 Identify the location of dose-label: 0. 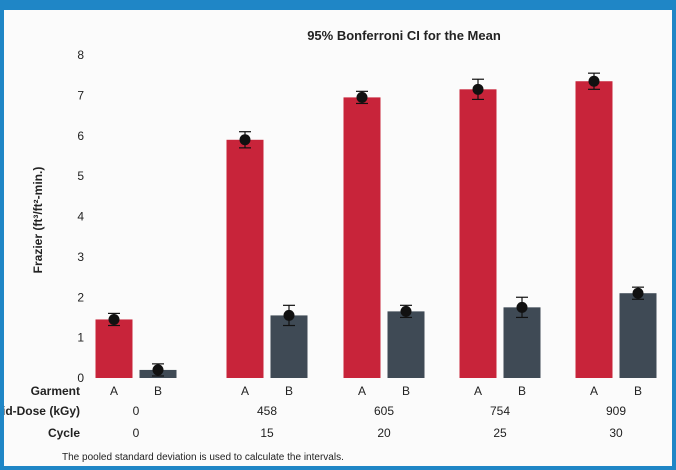
(136, 411).